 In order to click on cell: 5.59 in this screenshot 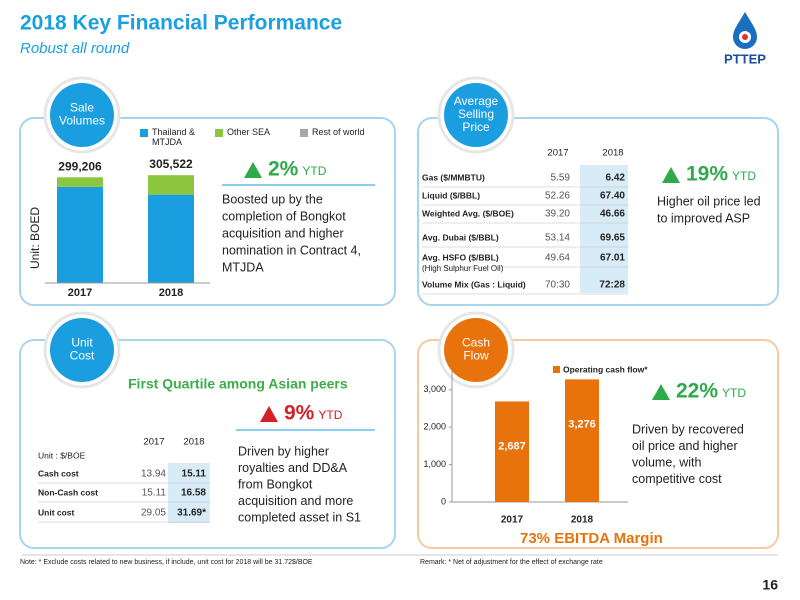, I will do `click(561, 178)`.